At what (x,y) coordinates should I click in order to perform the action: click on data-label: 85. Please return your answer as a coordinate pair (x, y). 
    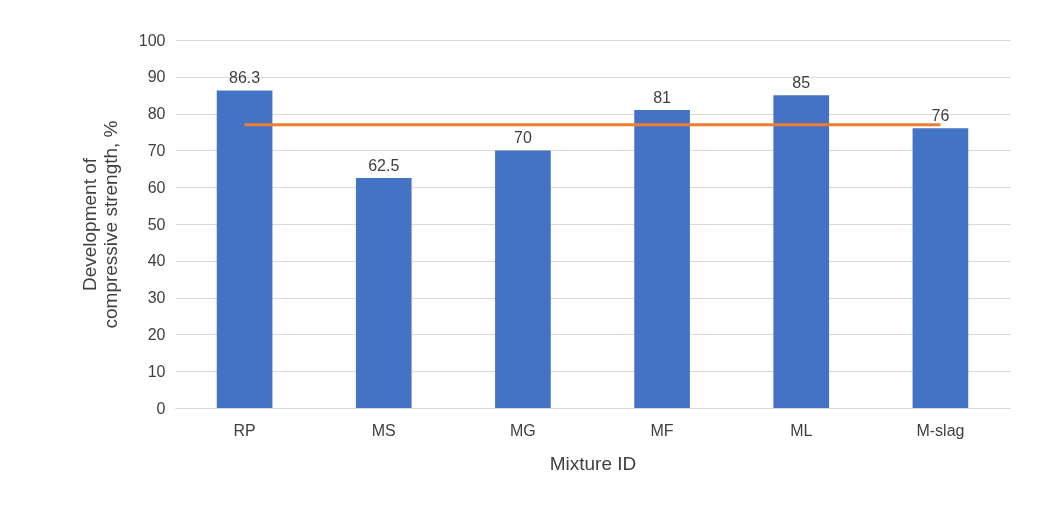
    Looking at the image, I should click on (801, 83).